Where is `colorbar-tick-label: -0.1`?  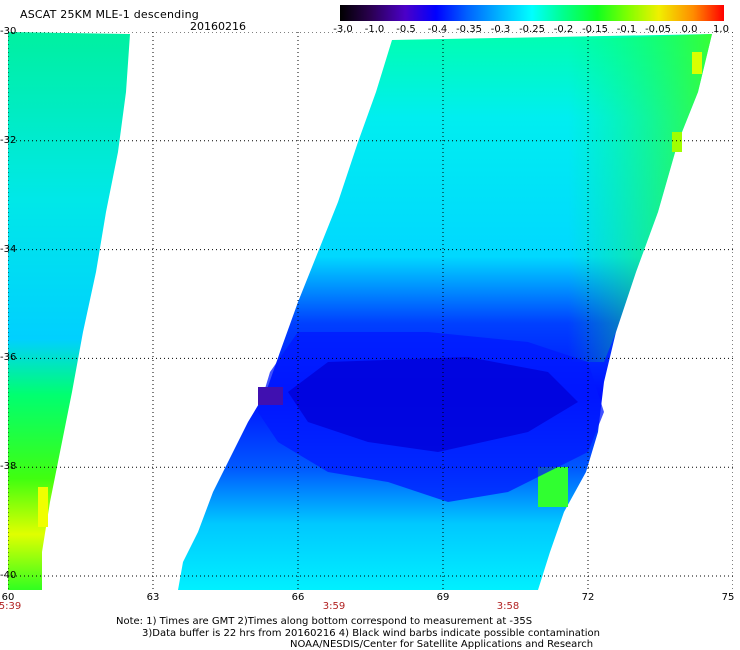
colorbar-tick-label: -0.1 is located at coordinates (626, 29).